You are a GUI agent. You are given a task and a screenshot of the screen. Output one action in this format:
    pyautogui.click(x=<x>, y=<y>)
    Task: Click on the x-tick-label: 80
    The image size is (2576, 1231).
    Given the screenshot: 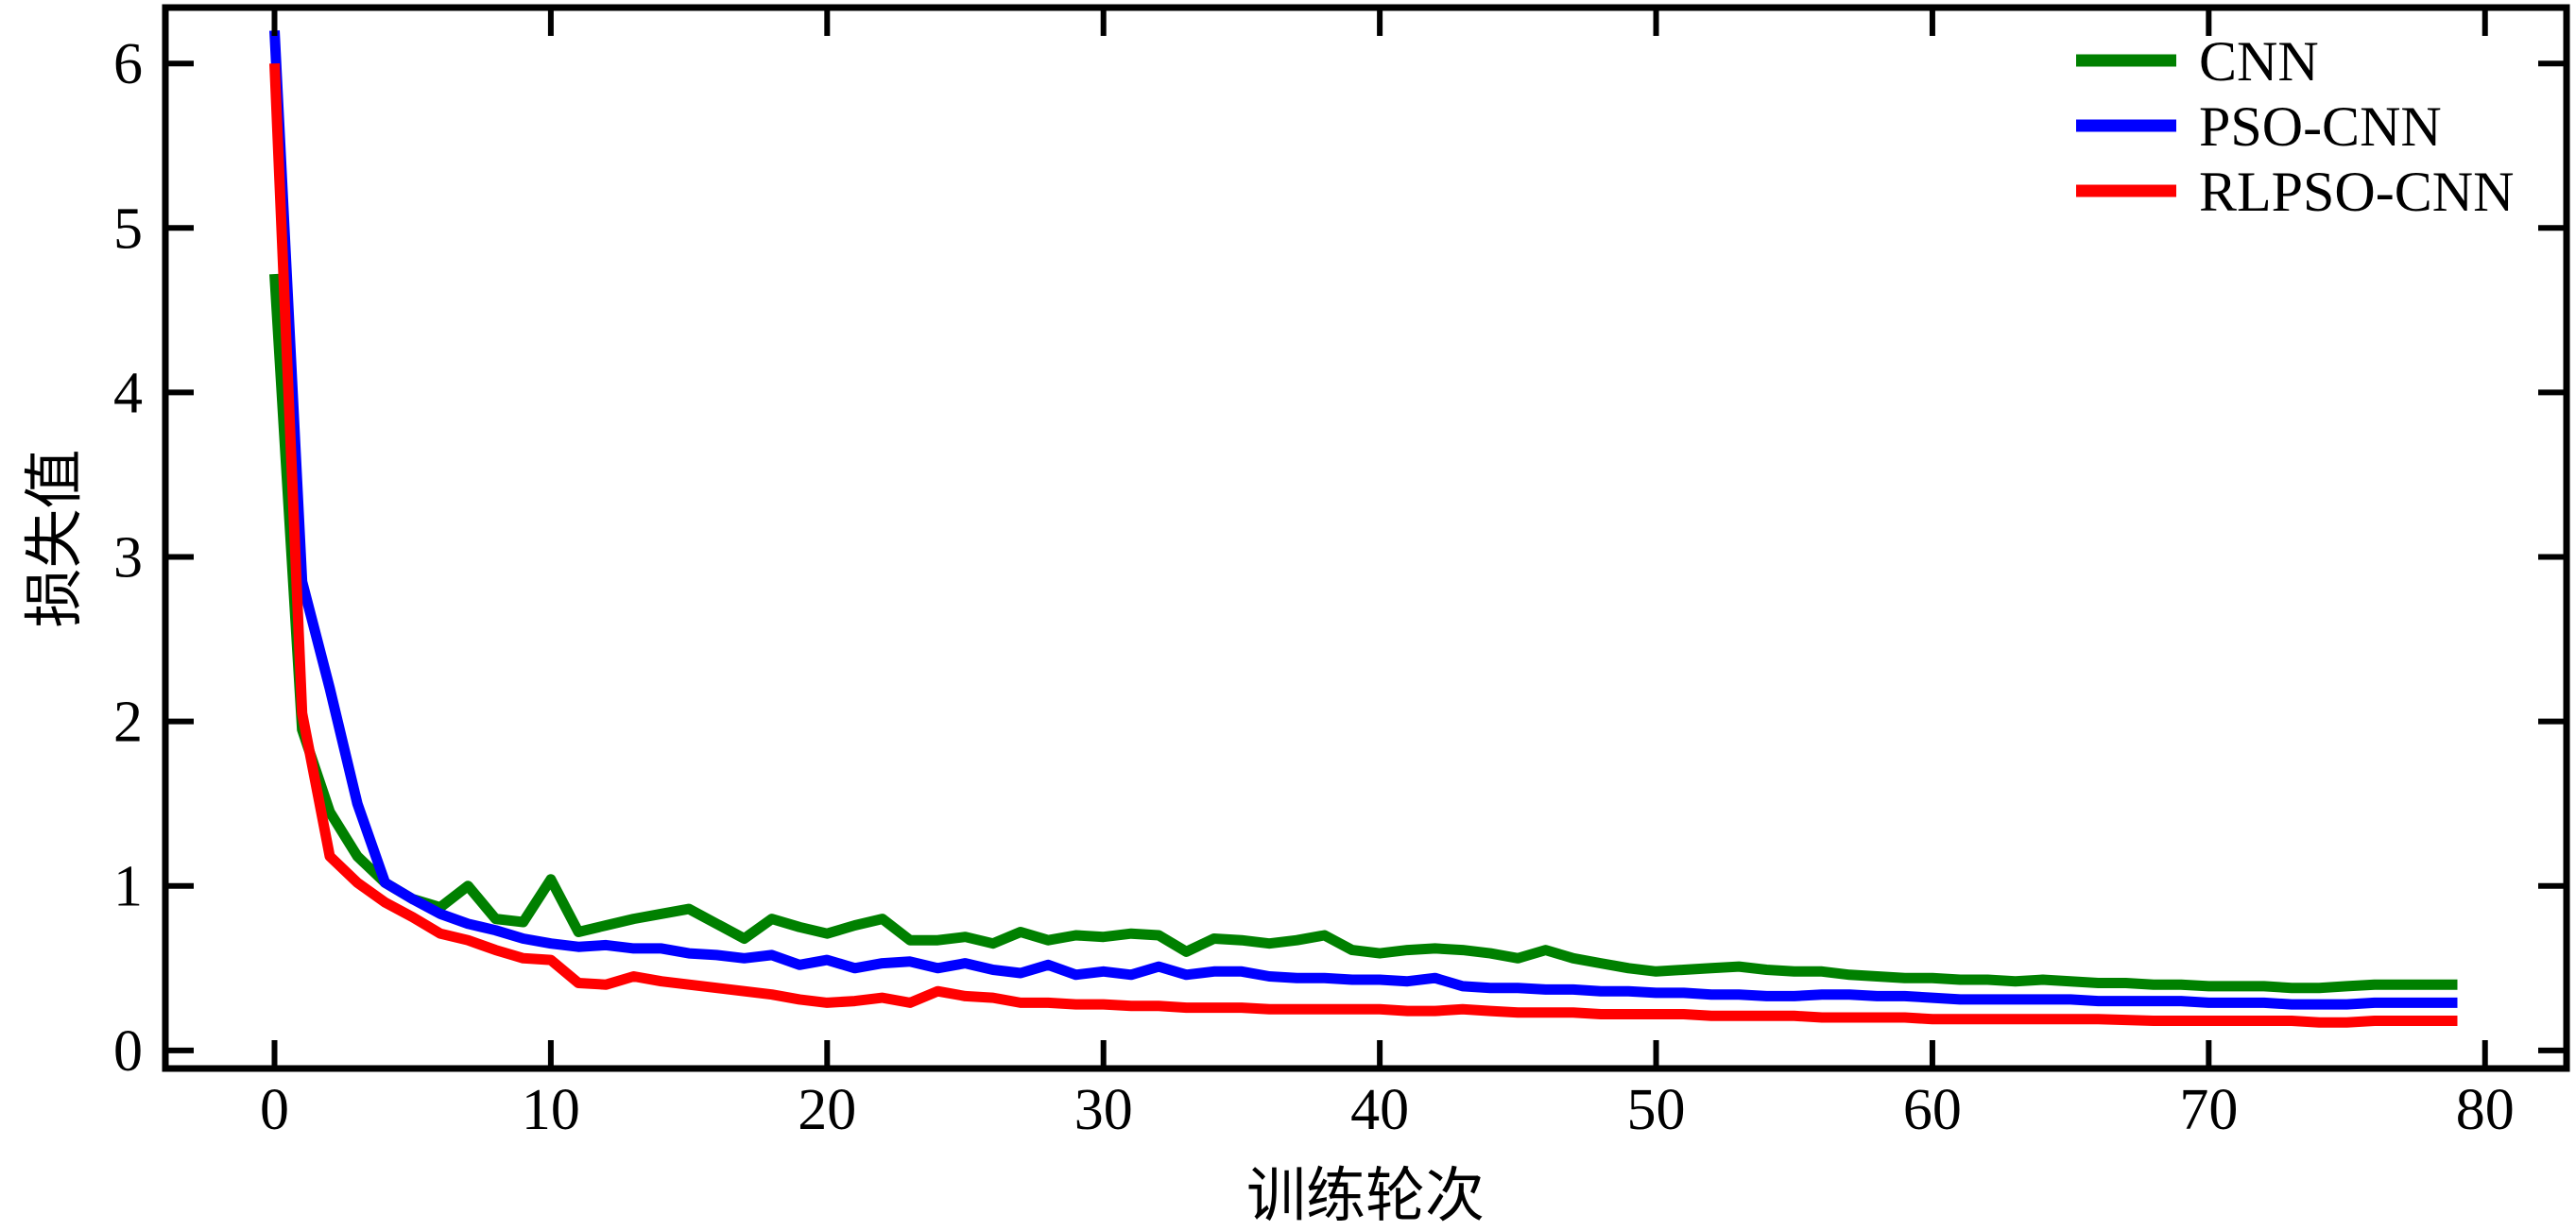 What is the action you would take?
    pyautogui.click(x=2485, y=1110)
    